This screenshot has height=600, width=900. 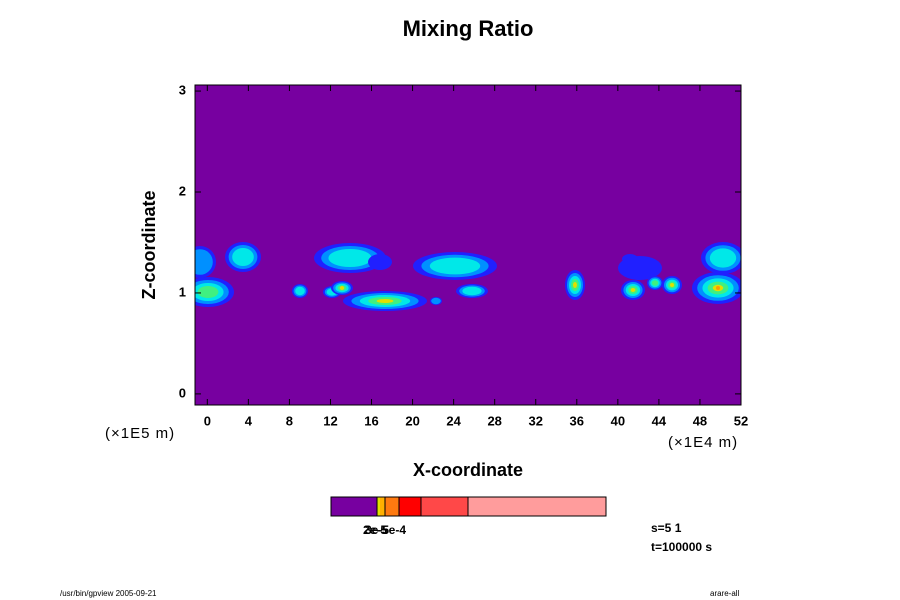 I want to click on annotation: t=100000 s, so click(x=681, y=547).